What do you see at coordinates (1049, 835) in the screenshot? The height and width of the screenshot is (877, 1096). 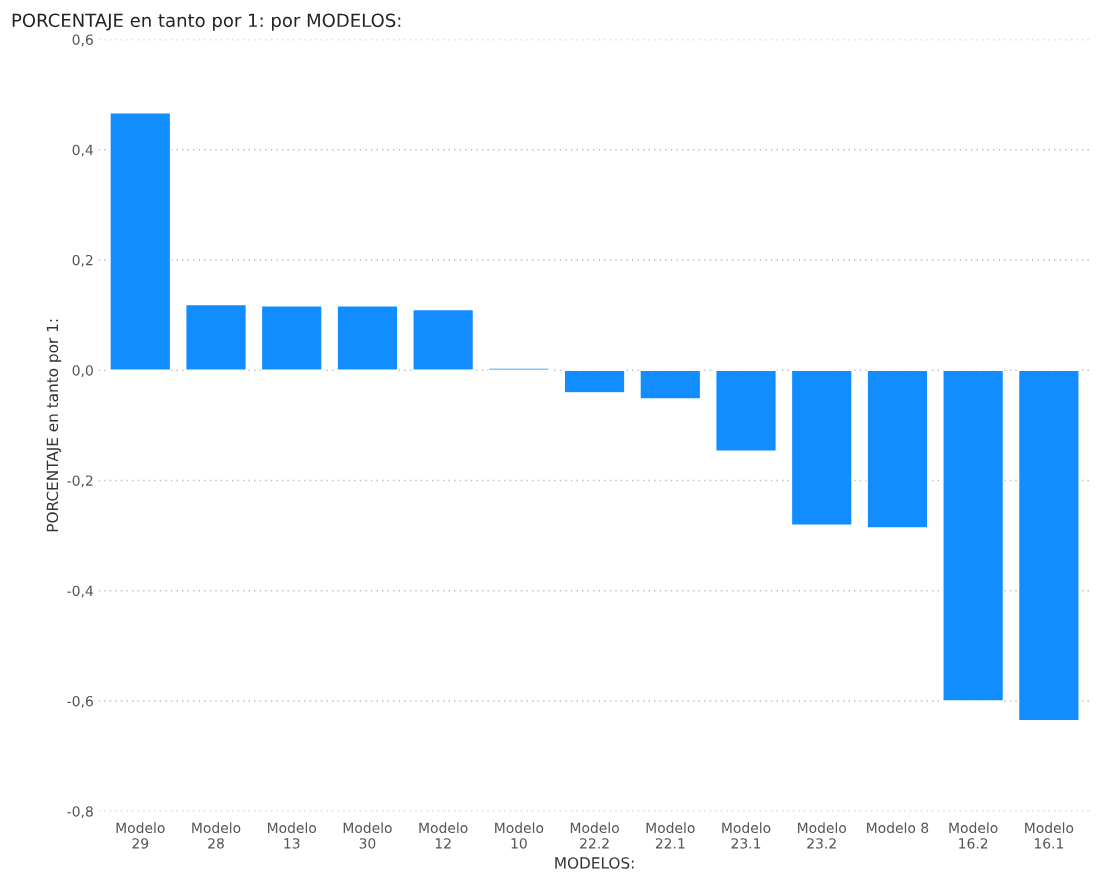 I see `x-tick-label: Modelo 16.1` at bounding box center [1049, 835].